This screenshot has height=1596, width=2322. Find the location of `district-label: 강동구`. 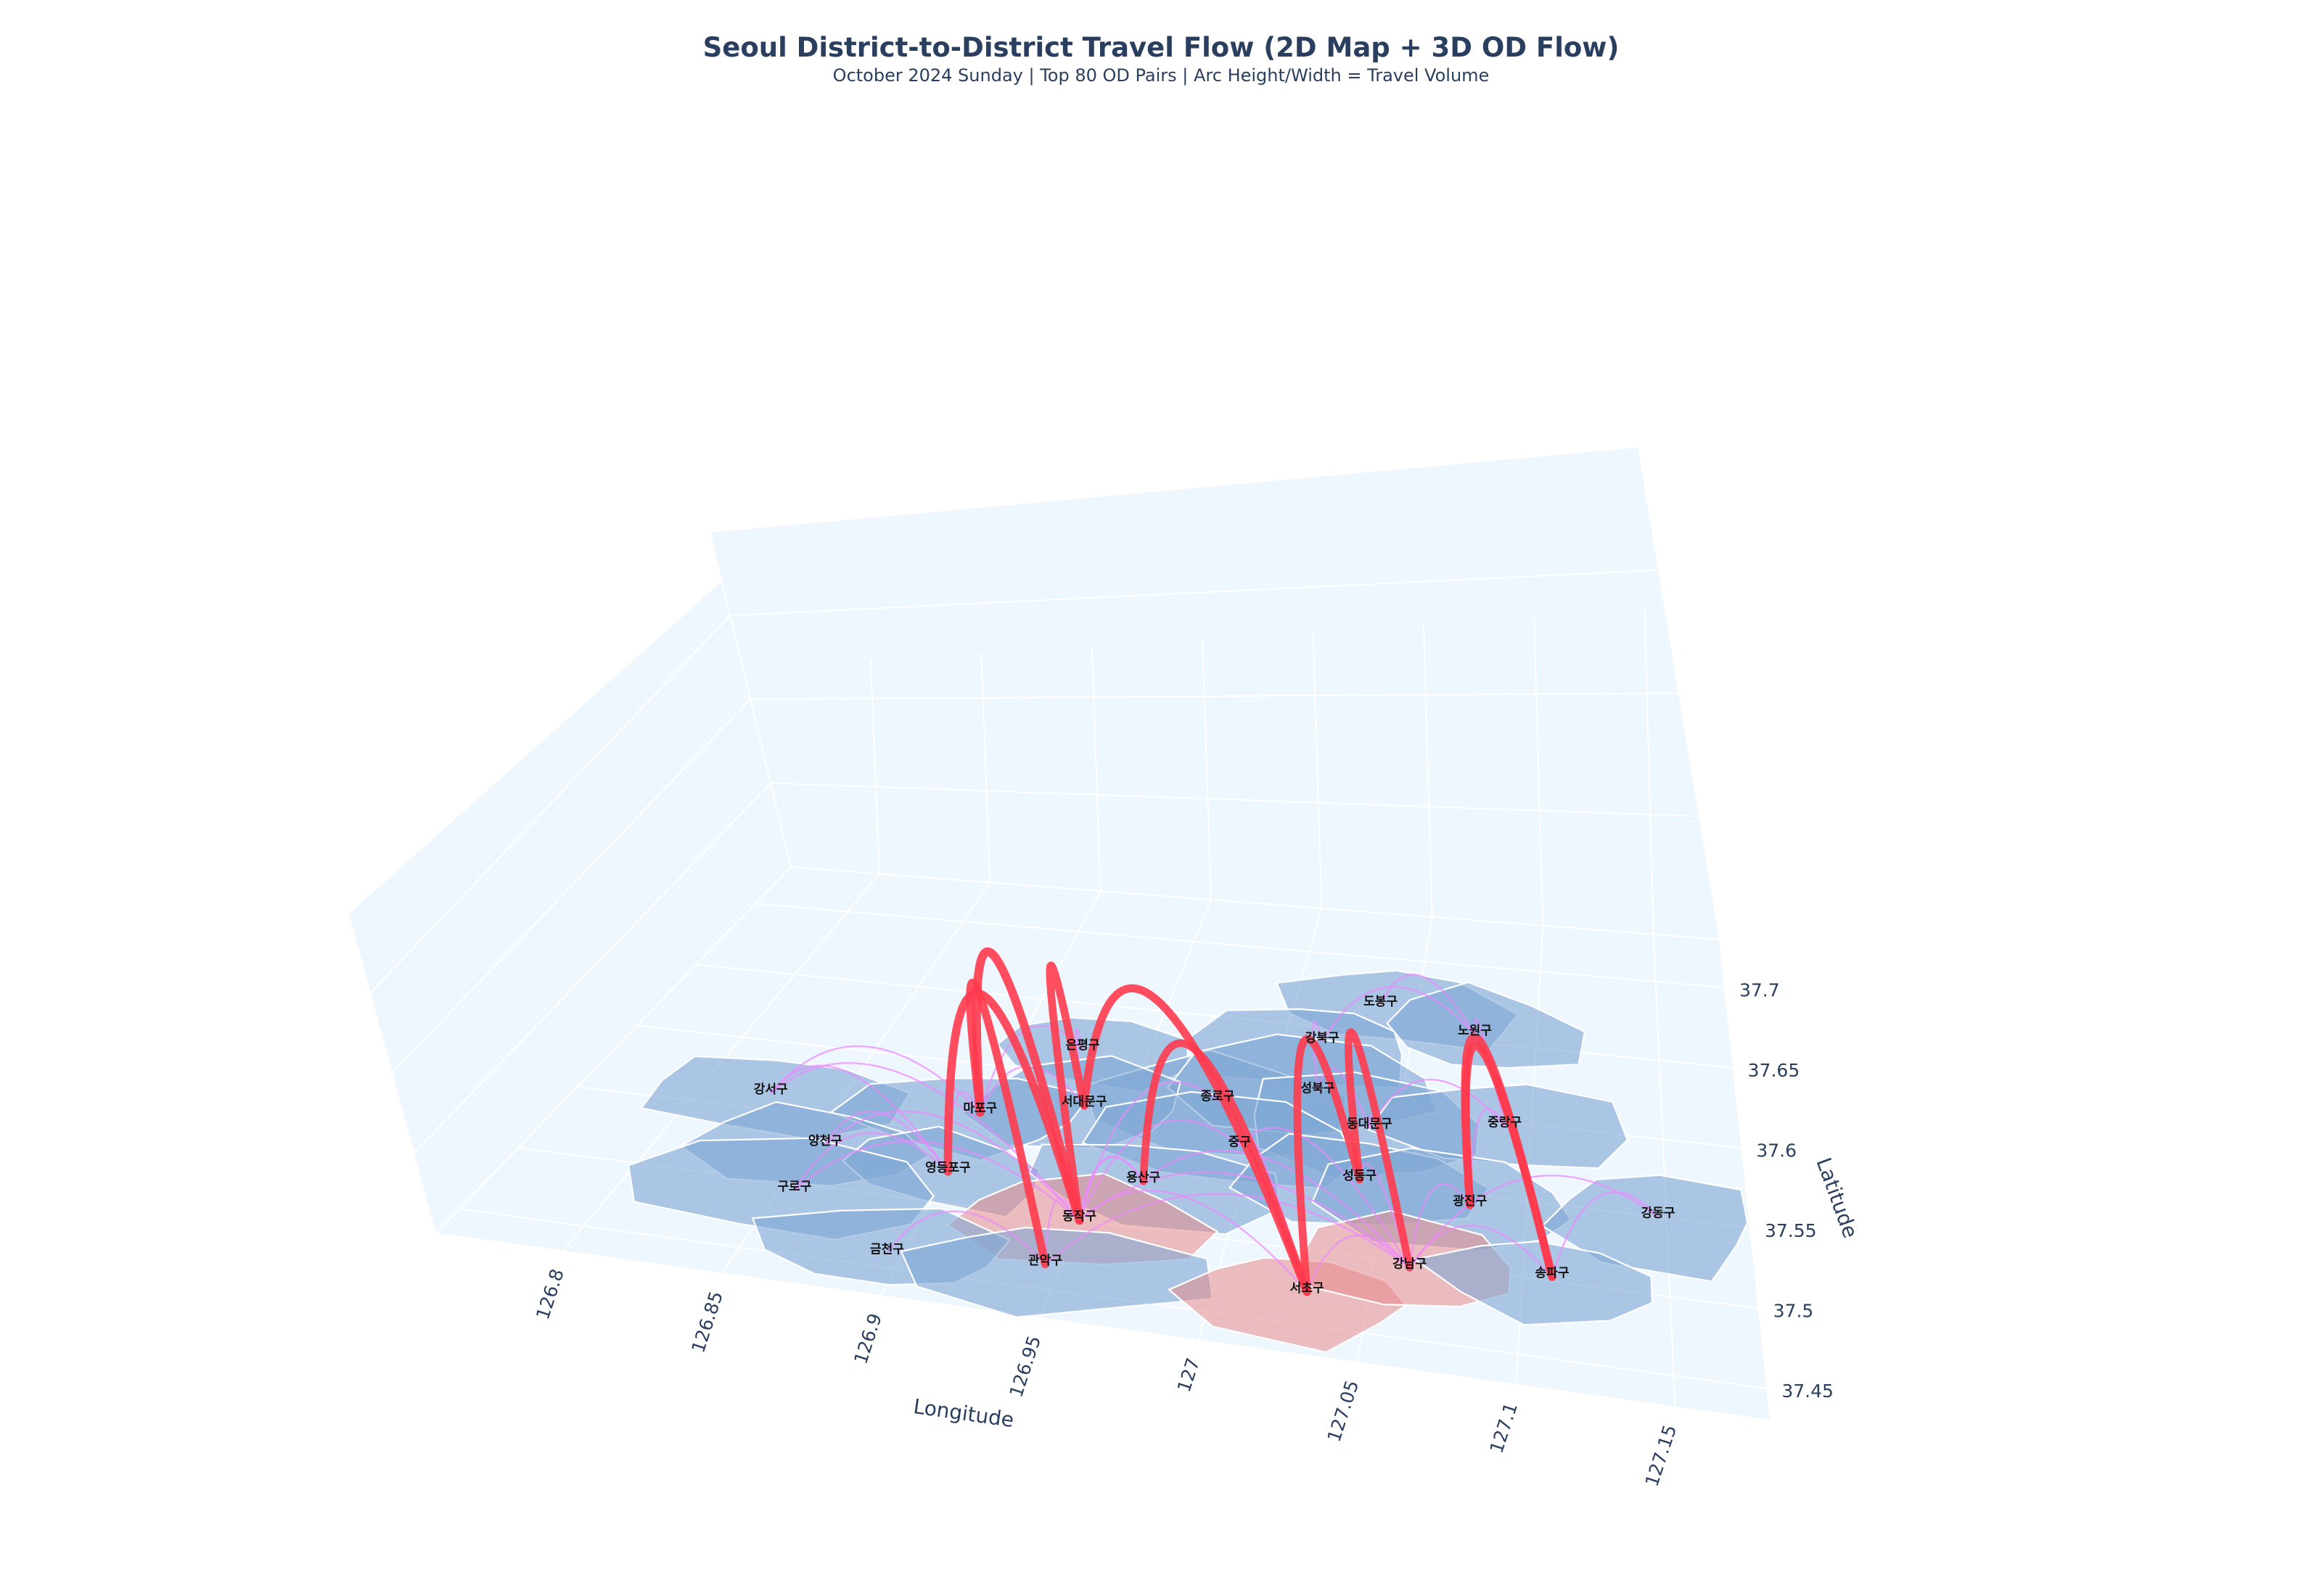

district-label: 강동구 is located at coordinates (1658, 1213).